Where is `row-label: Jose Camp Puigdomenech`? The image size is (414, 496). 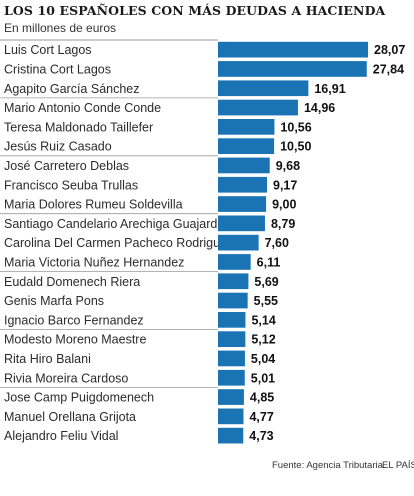
row-label: Jose Camp Puigdomenech is located at coordinates (79, 398).